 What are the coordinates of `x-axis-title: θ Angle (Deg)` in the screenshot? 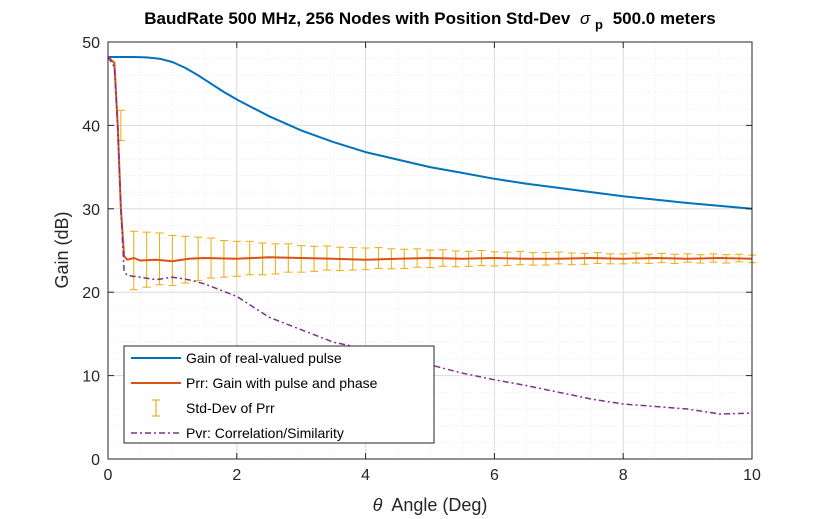 It's located at (430, 505).